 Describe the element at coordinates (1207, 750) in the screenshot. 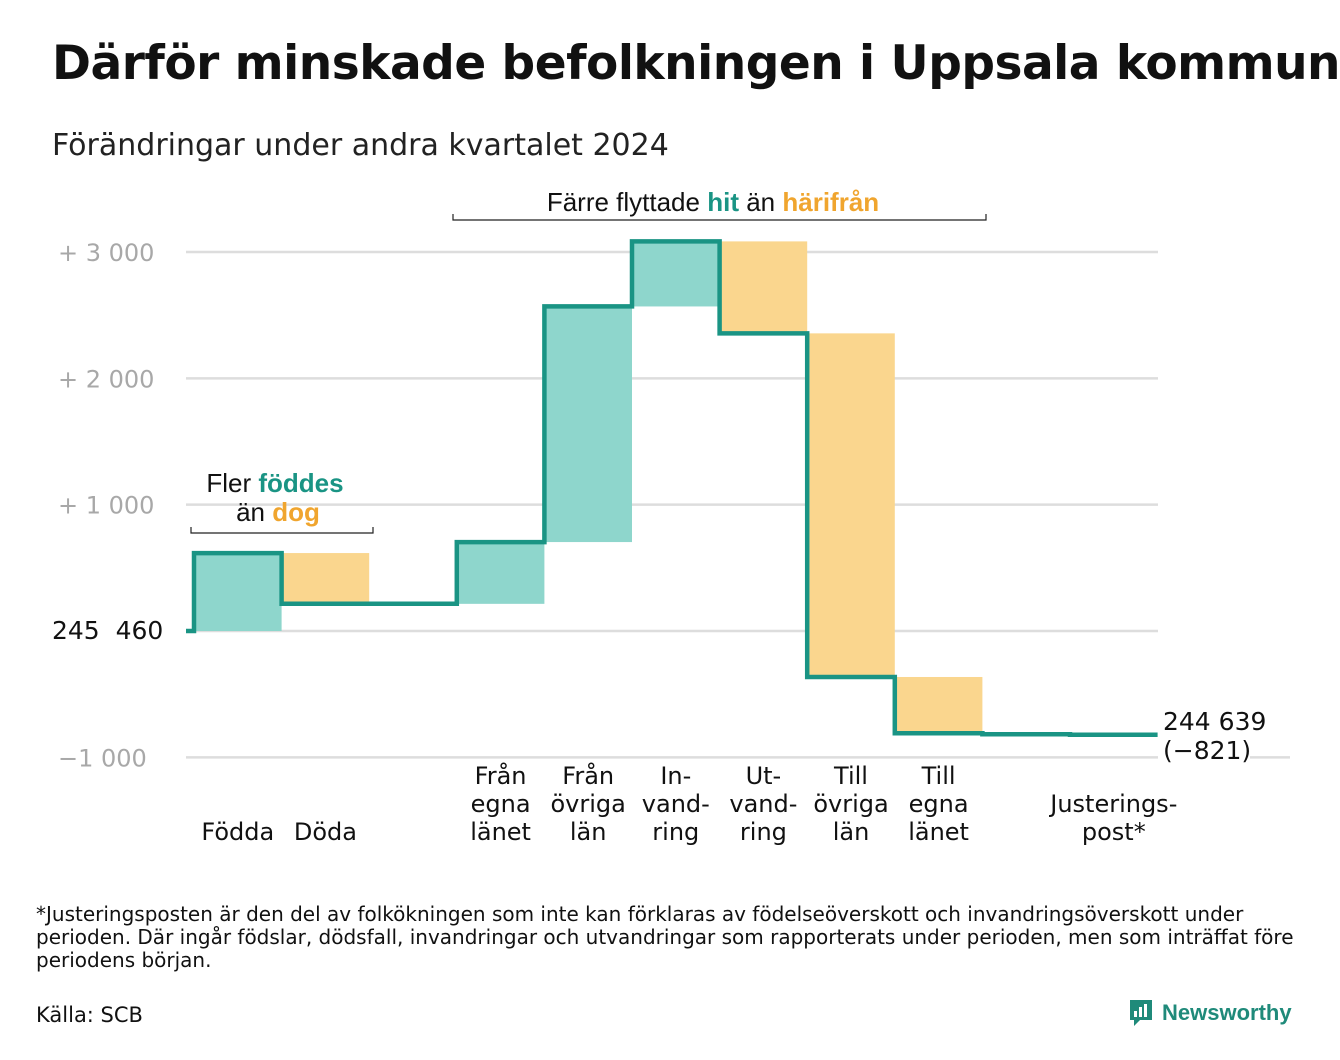

I see `end-change-label: (−821)` at that location.